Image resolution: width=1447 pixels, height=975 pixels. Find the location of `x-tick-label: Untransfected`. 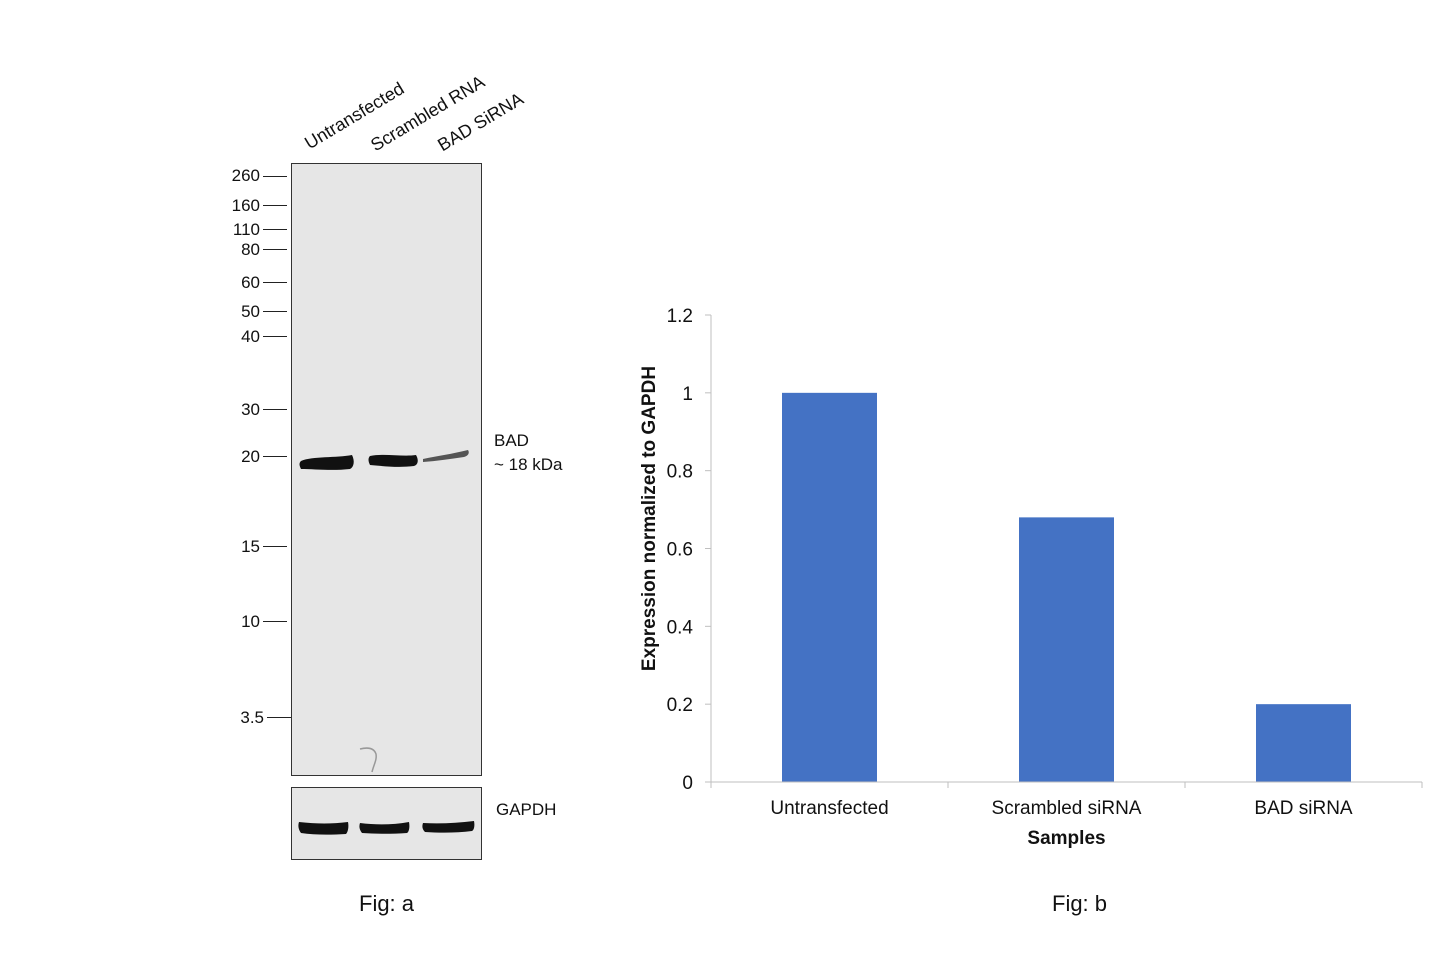

x-tick-label: Untransfected is located at coordinates (829, 808).